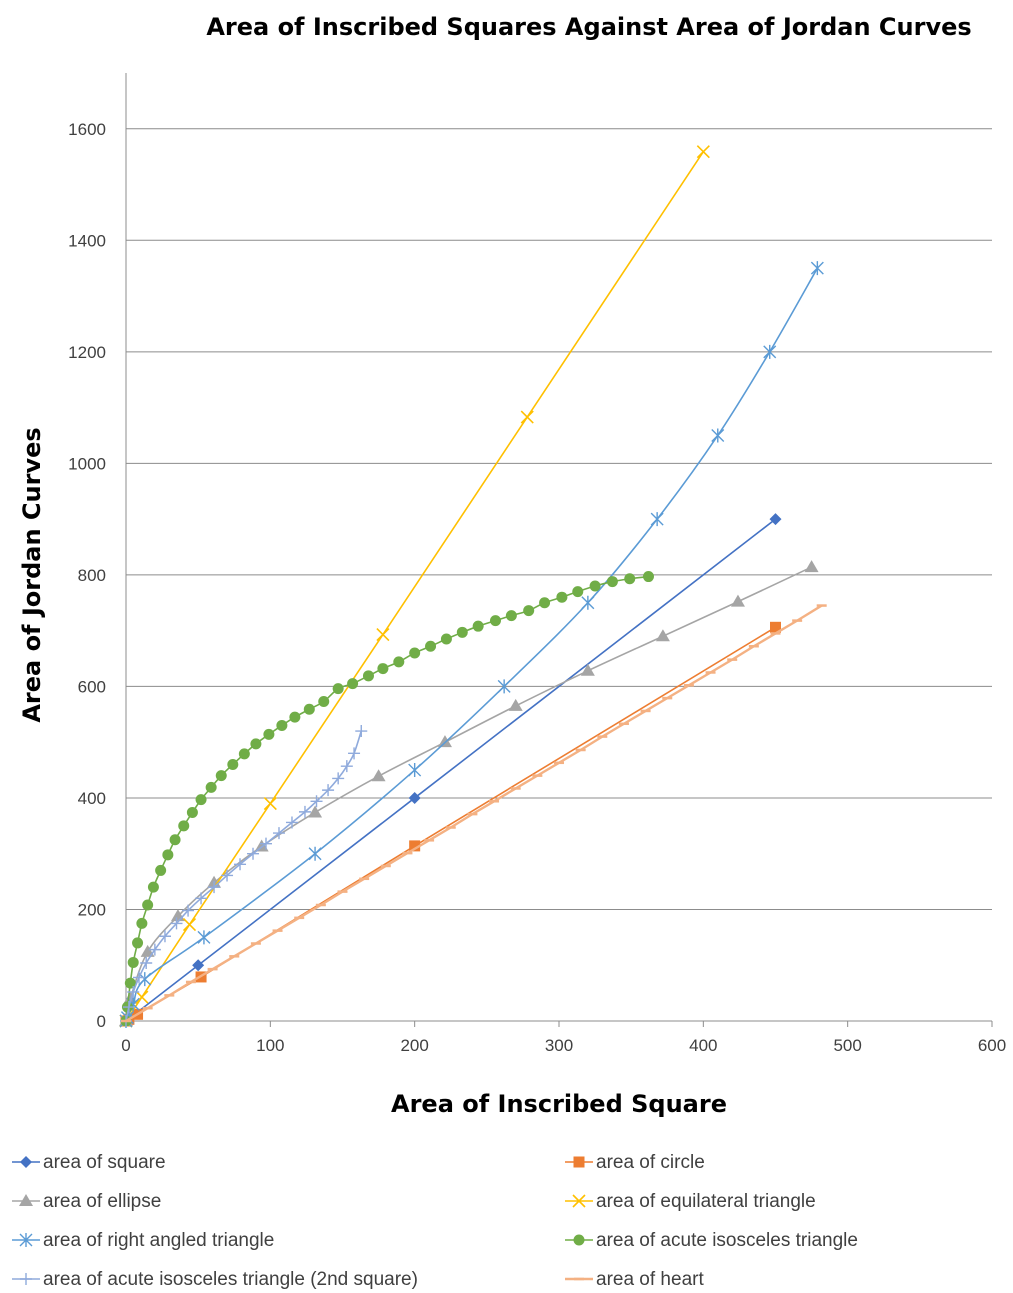  Describe the element at coordinates (89, 1162) in the screenshot. I see `legend-item: area of square` at that location.